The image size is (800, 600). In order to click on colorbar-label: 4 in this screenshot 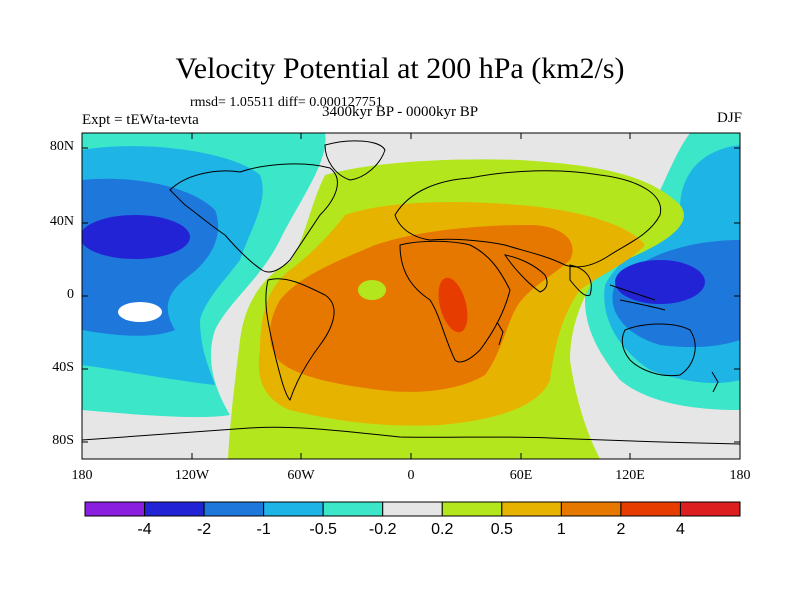, I will do `click(680, 529)`.